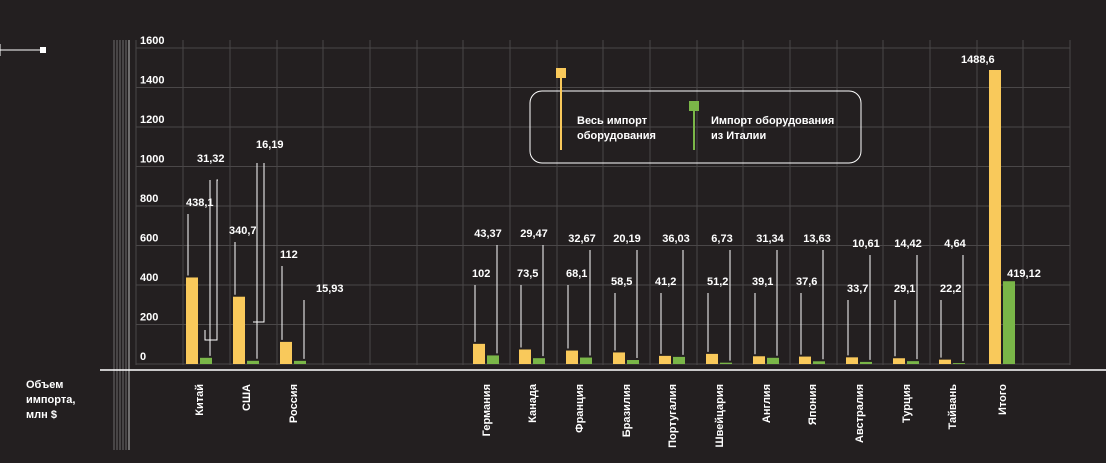  What do you see at coordinates (950, 289) in the screenshot?
I see `data-label-yellow: 22,2` at bounding box center [950, 289].